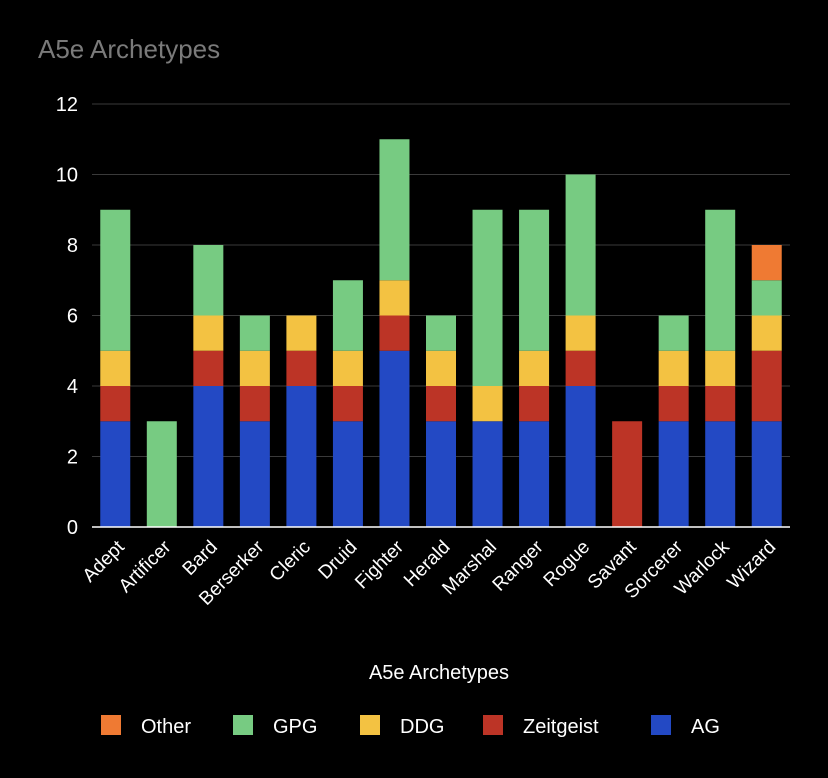 The image size is (828, 778). Describe the element at coordinates (534, 368) in the screenshot. I see `bar-segment-ddg-ranger` at that location.